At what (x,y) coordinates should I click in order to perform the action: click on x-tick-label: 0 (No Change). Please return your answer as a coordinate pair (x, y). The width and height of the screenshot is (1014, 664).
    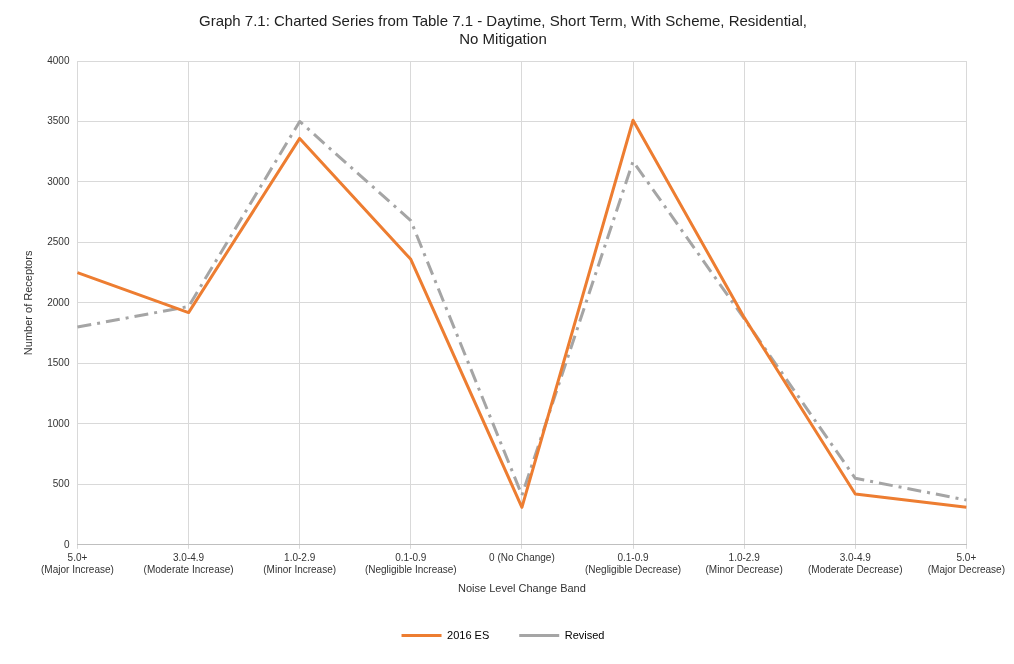
    Looking at the image, I should click on (522, 557).